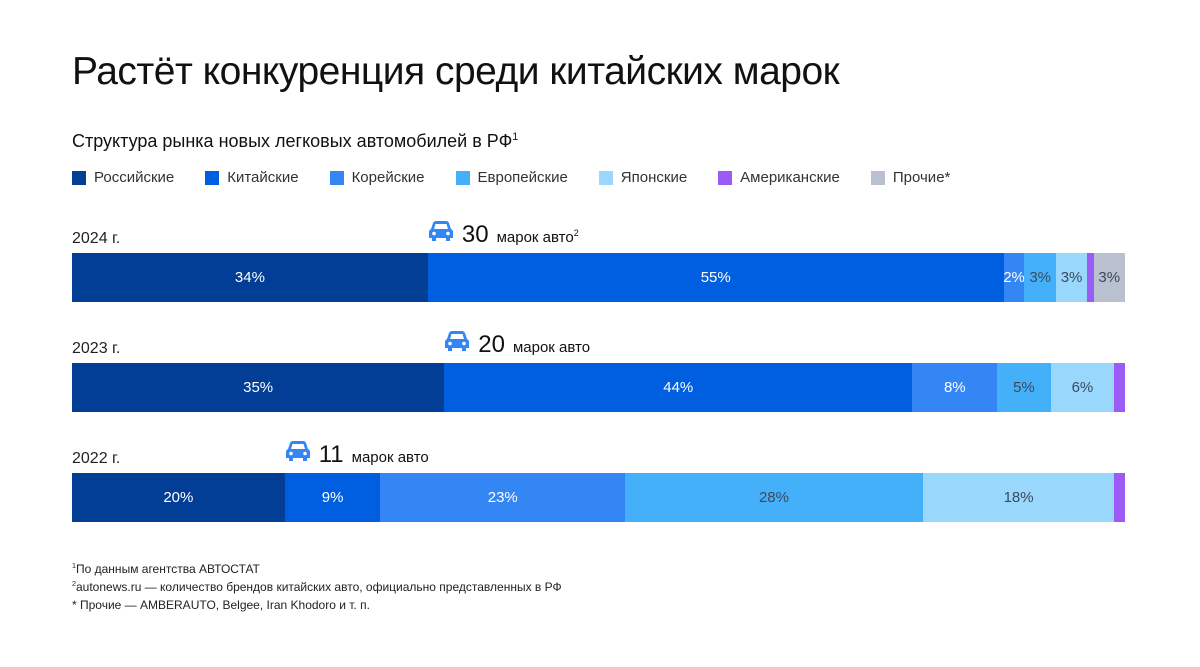 The height and width of the screenshot is (667, 1200). What do you see at coordinates (96, 238) in the screenshot?
I see `year-label: 2024 г.` at bounding box center [96, 238].